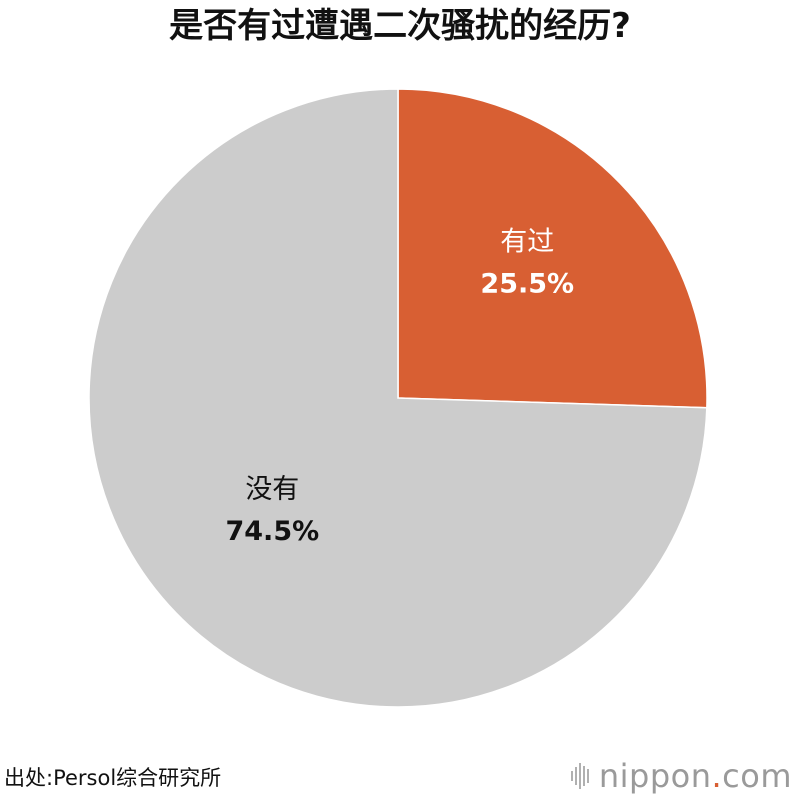 This screenshot has width=800, height=800. Describe the element at coordinates (527, 242) in the screenshot. I see `slice-label-yes: 有过` at that location.